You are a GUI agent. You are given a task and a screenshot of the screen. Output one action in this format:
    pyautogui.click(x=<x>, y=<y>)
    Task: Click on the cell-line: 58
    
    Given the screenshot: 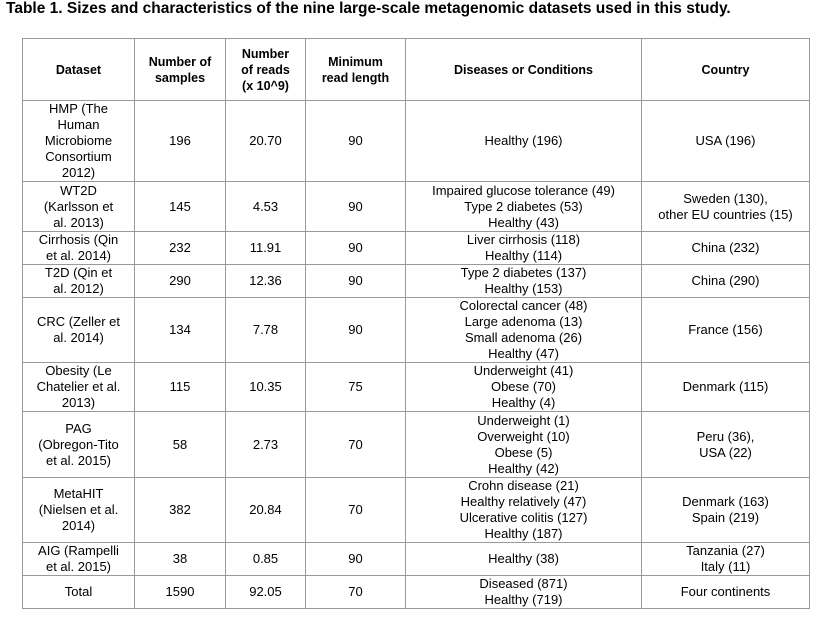 What is the action you would take?
    pyautogui.click(x=180, y=444)
    